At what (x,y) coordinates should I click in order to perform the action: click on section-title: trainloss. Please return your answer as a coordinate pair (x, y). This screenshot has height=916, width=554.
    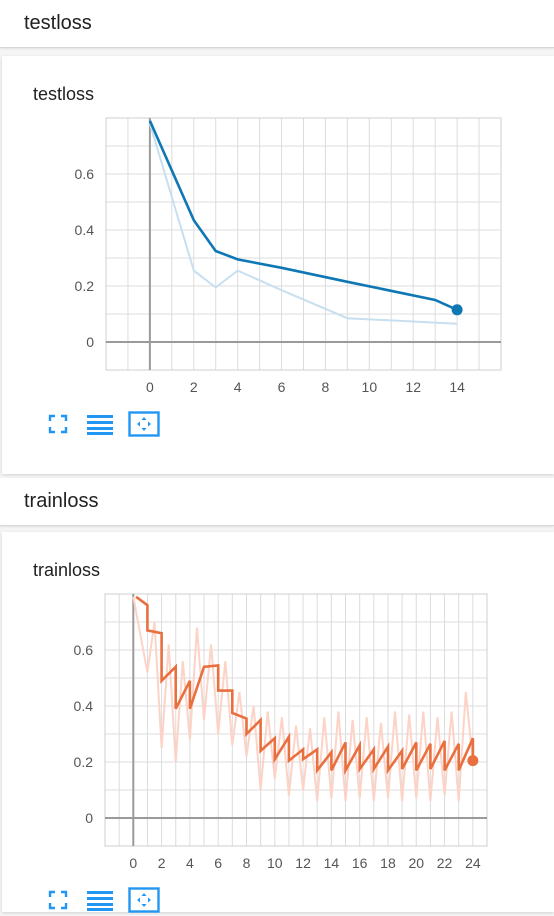
    Looking at the image, I should click on (61, 501).